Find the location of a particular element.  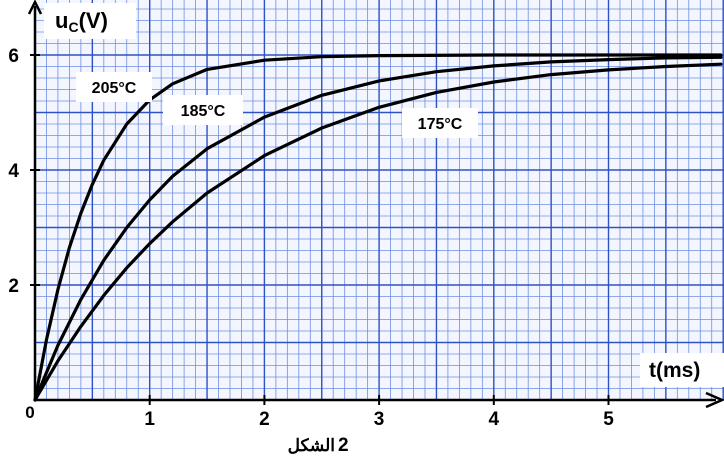

series-label: 175°C is located at coordinates (440, 124).